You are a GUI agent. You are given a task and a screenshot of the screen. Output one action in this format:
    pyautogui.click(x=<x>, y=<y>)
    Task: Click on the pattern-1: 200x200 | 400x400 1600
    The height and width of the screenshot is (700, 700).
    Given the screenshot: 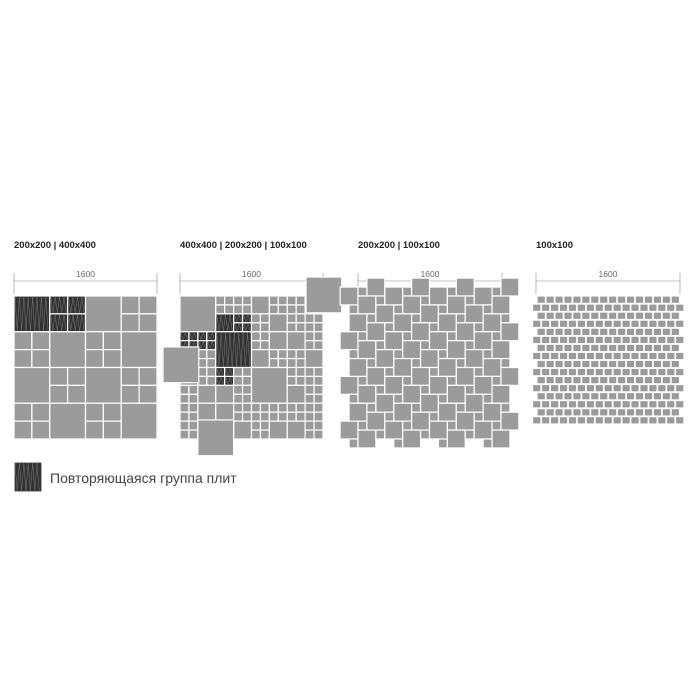 What is the action you would take?
    pyautogui.click(x=85, y=340)
    